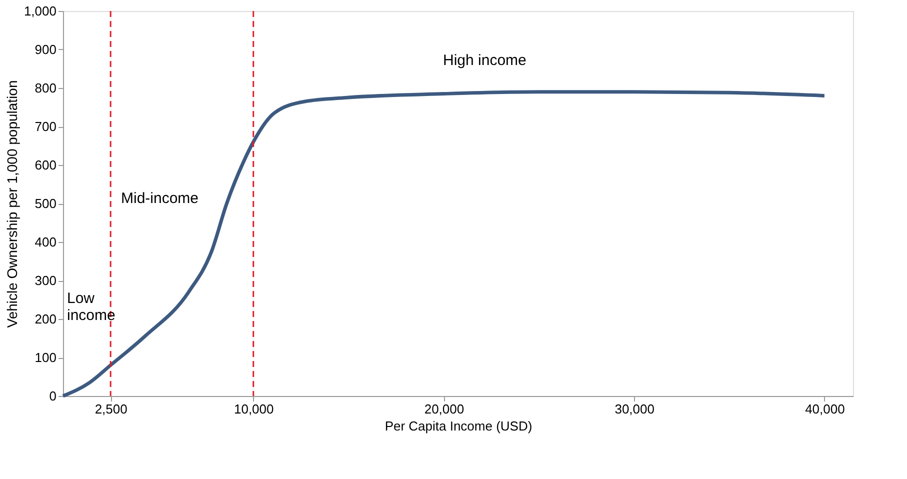  What do you see at coordinates (458, 426) in the screenshot?
I see `x-axis-title: Per Capita Income (USD)` at bounding box center [458, 426].